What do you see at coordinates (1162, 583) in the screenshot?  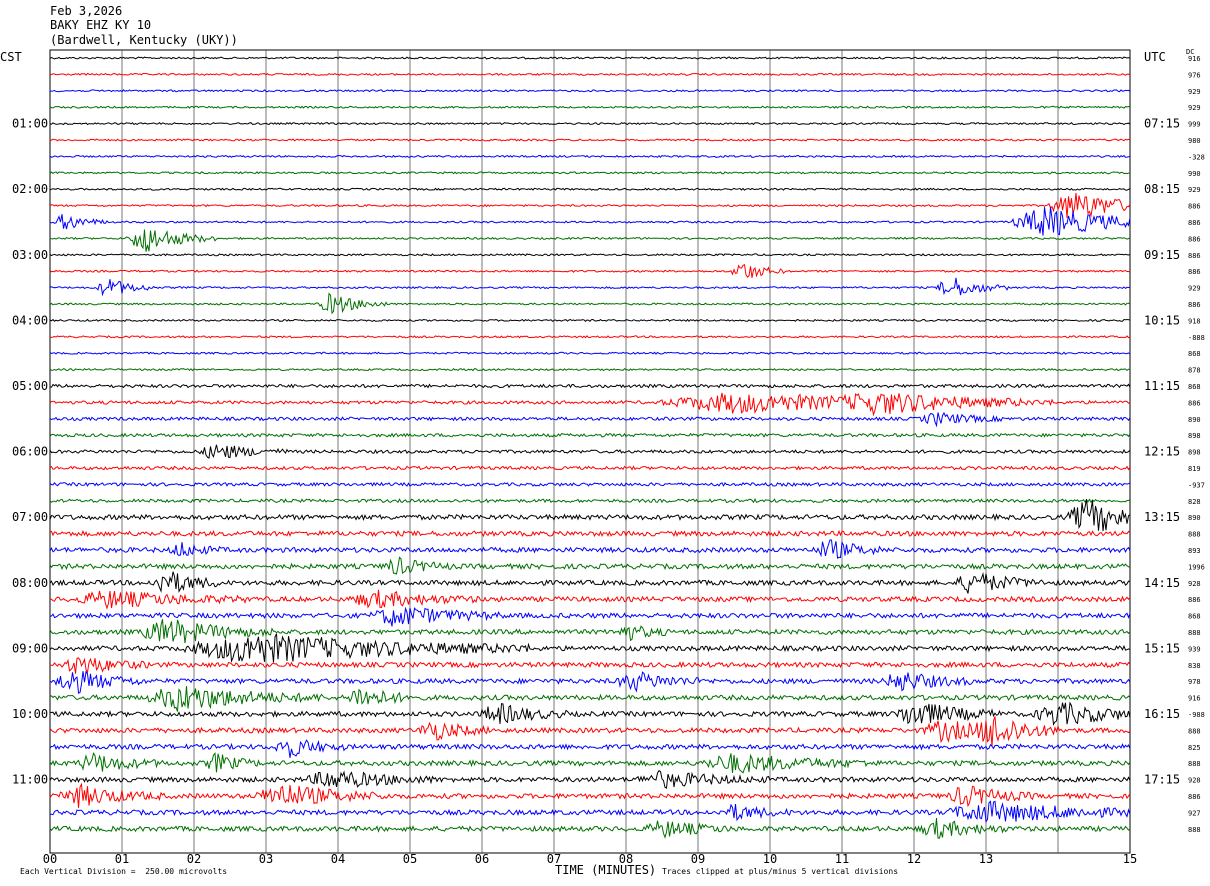 I see `right-hour-label: 14:15` at bounding box center [1162, 583].